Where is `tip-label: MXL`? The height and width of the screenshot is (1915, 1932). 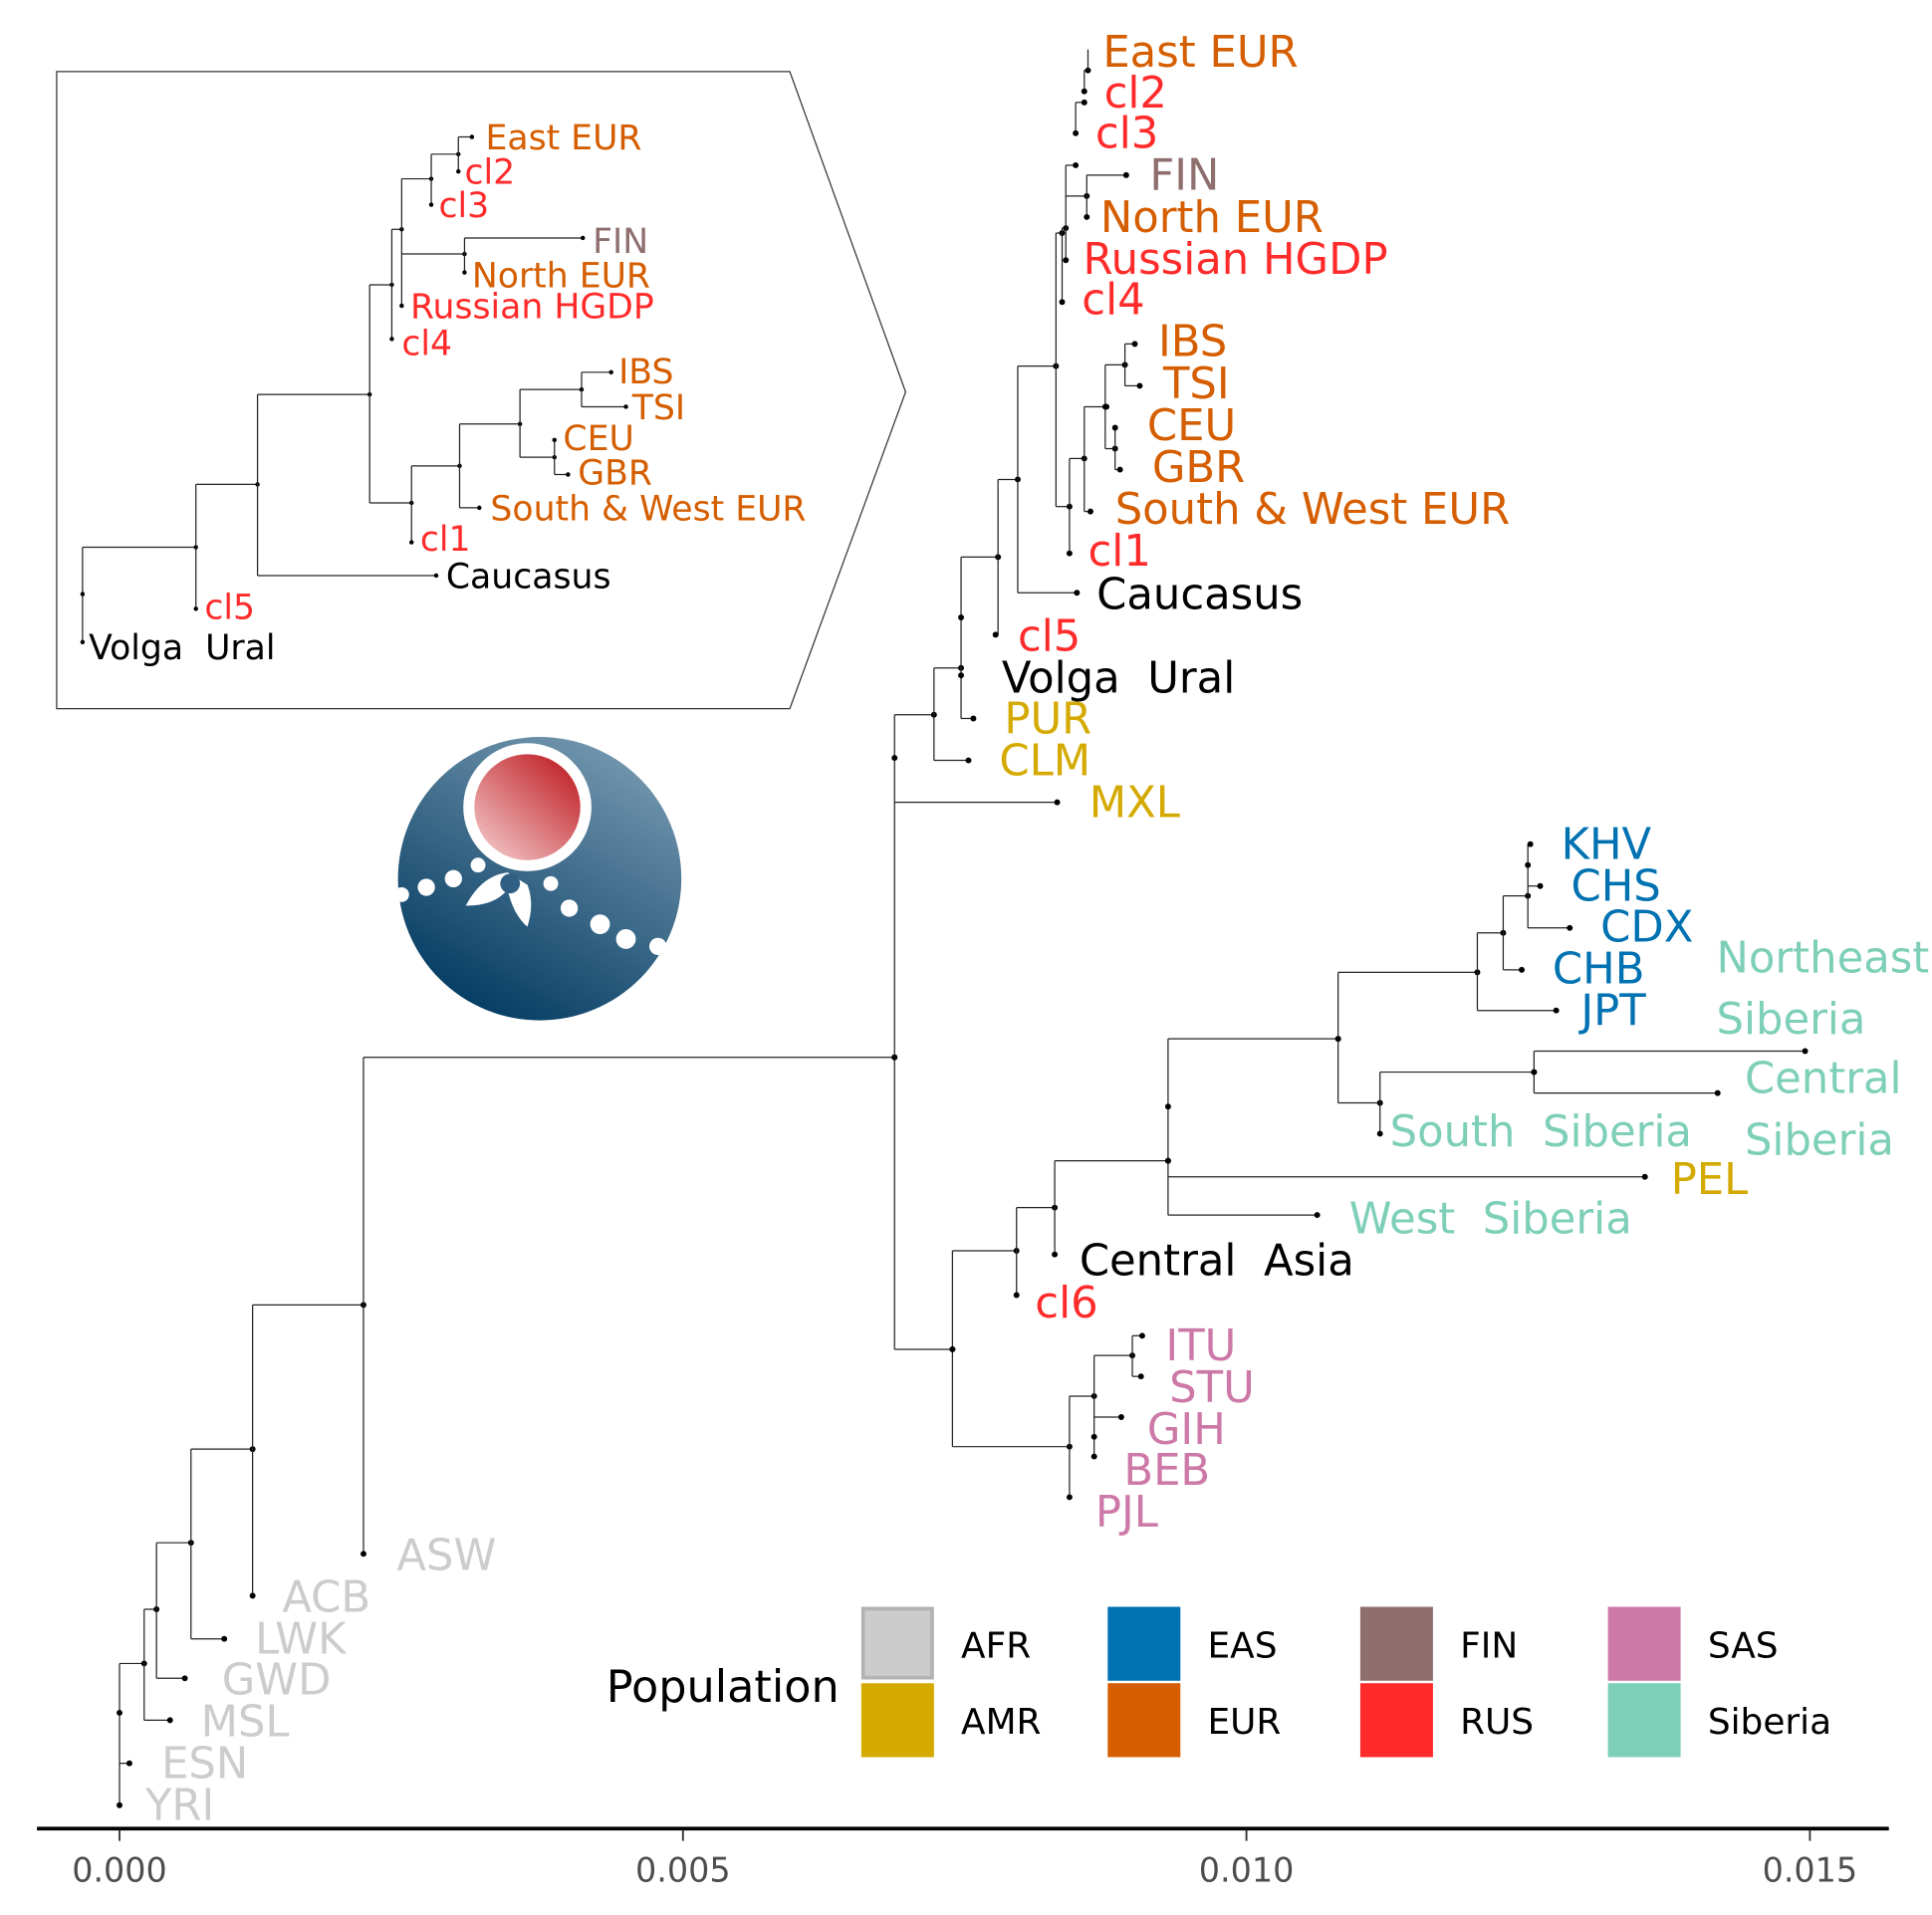 tip-label: MXL is located at coordinates (1135, 803).